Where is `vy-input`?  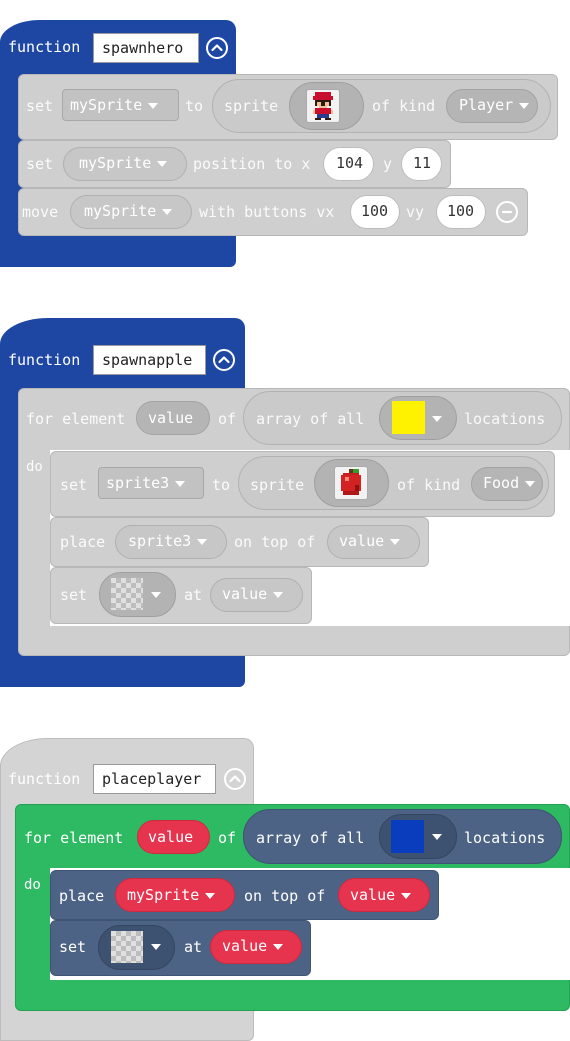
vy-input is located at coordinates (461, 212).